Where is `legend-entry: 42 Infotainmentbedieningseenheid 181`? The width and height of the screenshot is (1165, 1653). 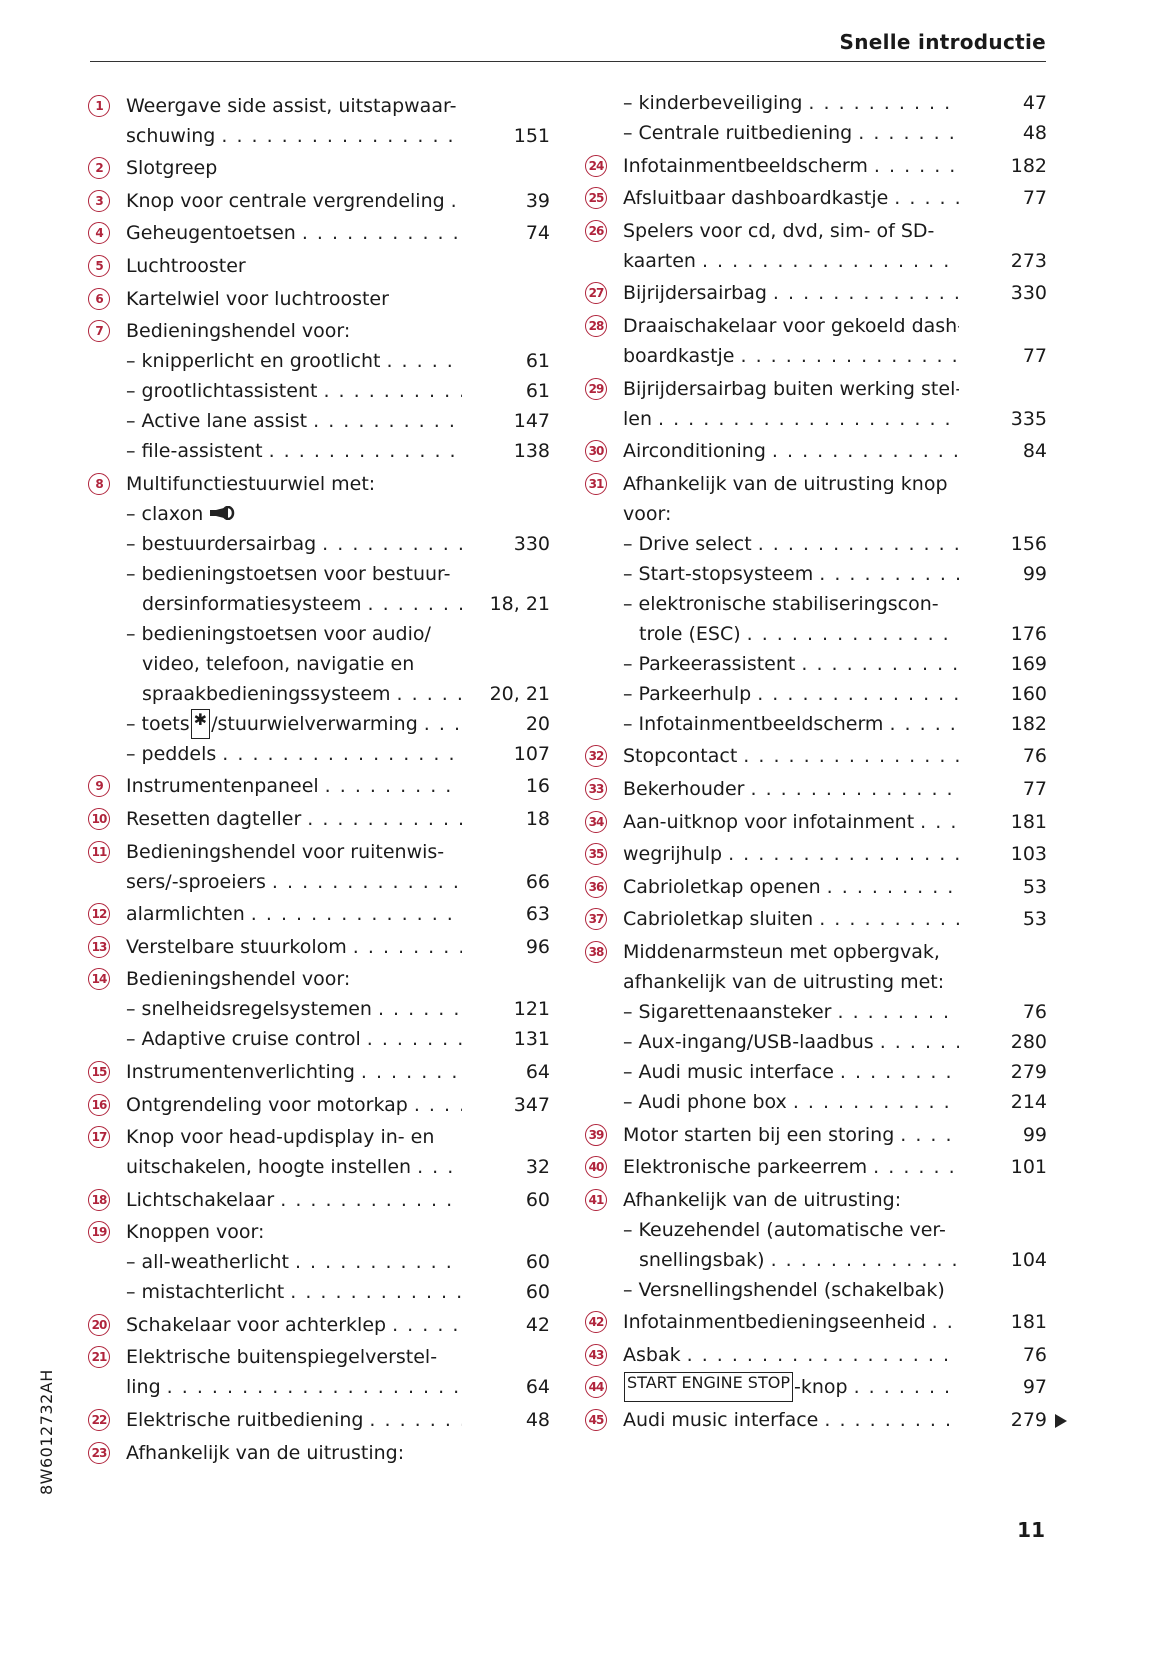
legend-entry: 42 Infotainmentbedieningseenheid 181 is located at coordinates (816, 1322).